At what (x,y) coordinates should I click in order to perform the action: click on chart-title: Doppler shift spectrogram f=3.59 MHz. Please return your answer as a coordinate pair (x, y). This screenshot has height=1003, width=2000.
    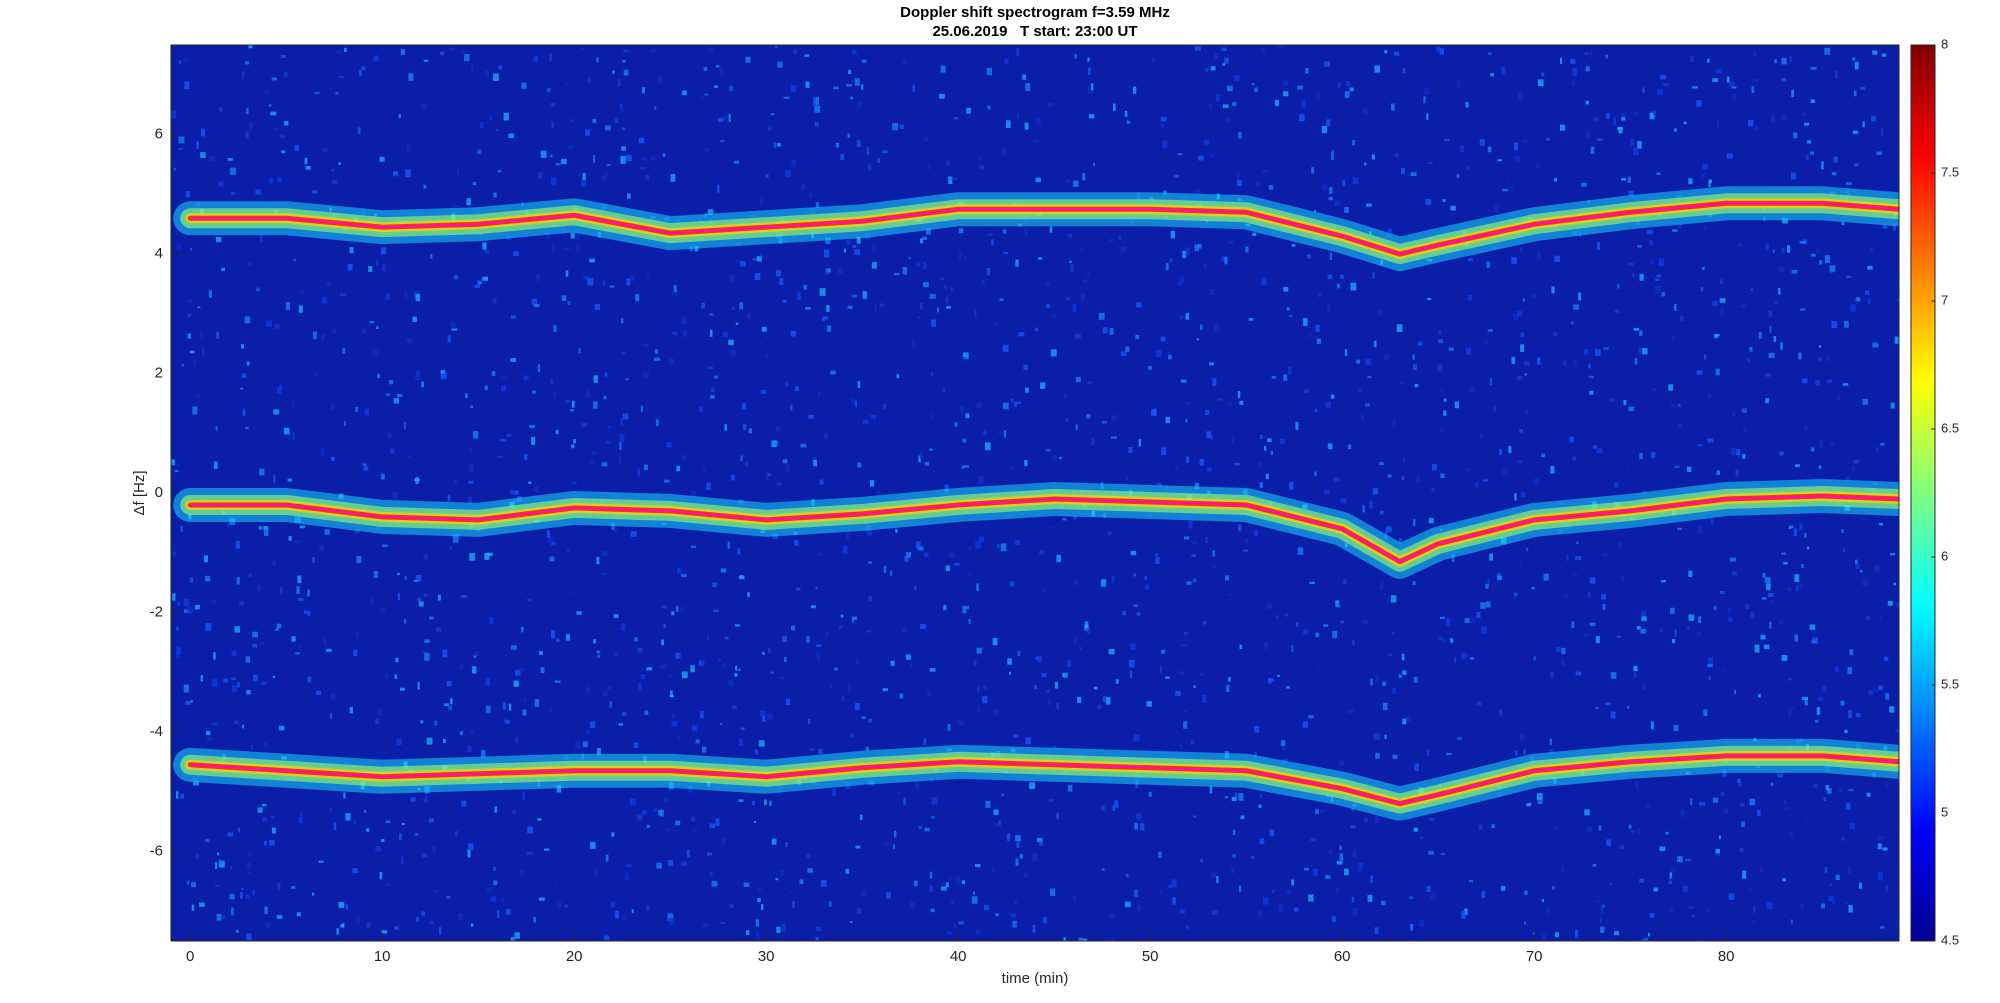
    Looking at the image, I should click on (1035, 12).